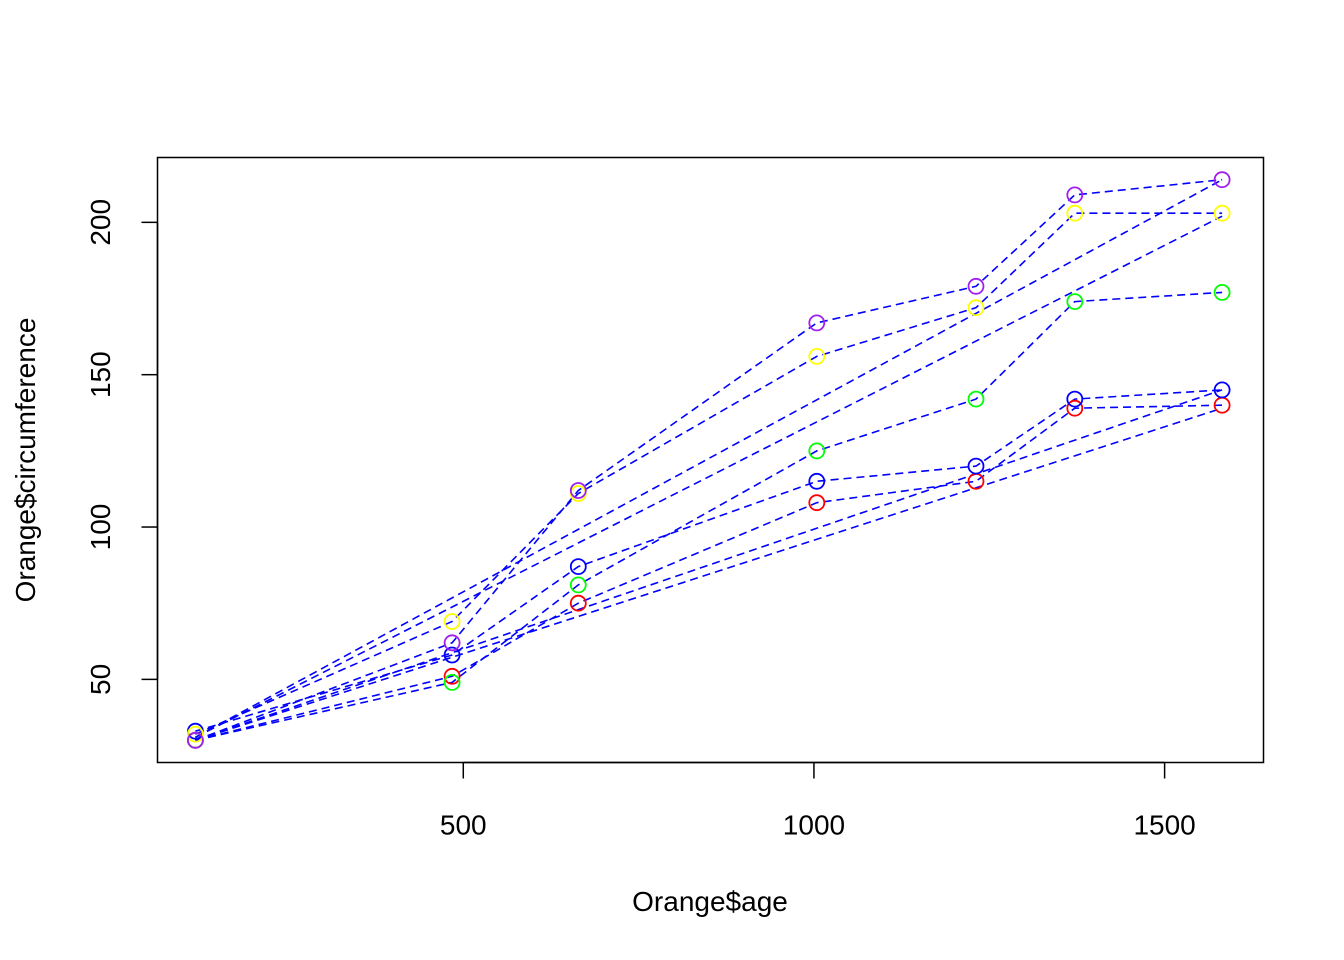 The height and width of the screenshot is (960, 1344). I want to click on y-tick-label-100: 100, so click(100, 527).